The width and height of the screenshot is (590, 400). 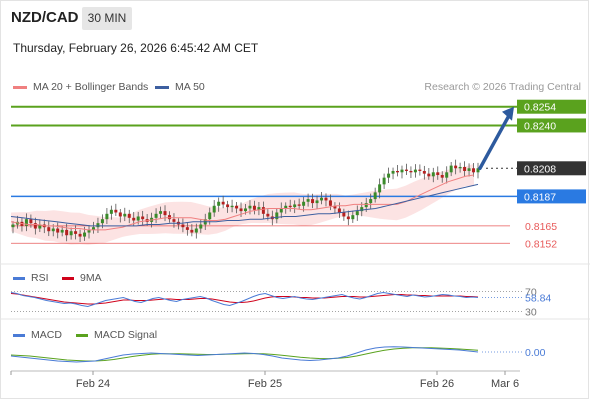 I want to click on level-tag-pivot, so click(x=551, y=196).